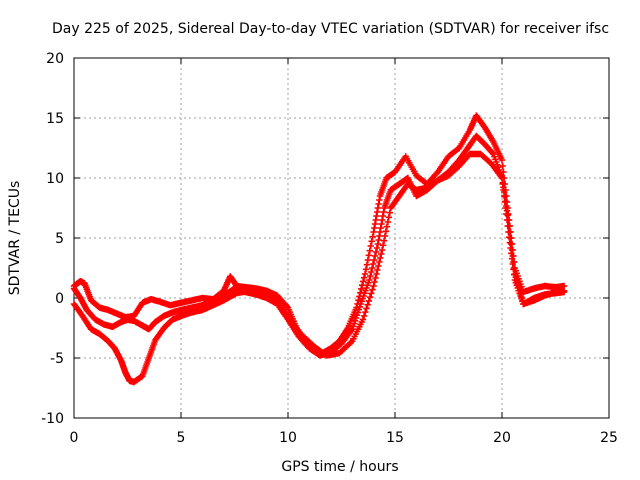  Describe the element at coordinates (55, 179) in the screenshot. I see `y-tick-label: 10` at that location.